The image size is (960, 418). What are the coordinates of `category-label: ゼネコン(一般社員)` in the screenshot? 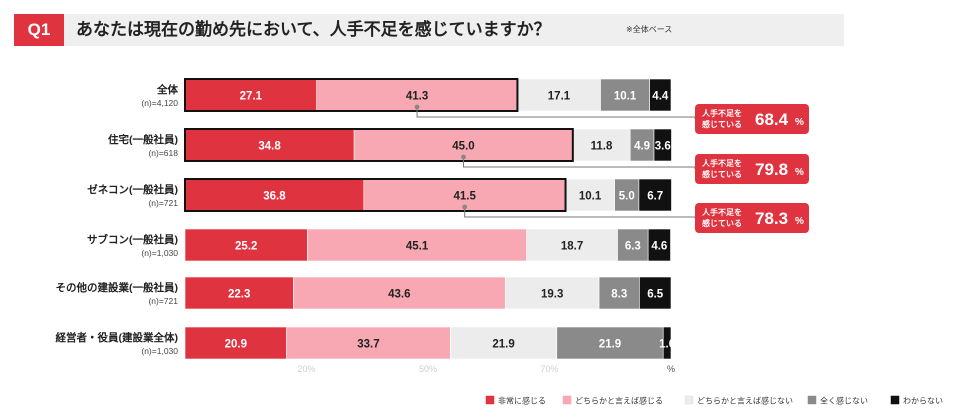 It's located at (132, 189).